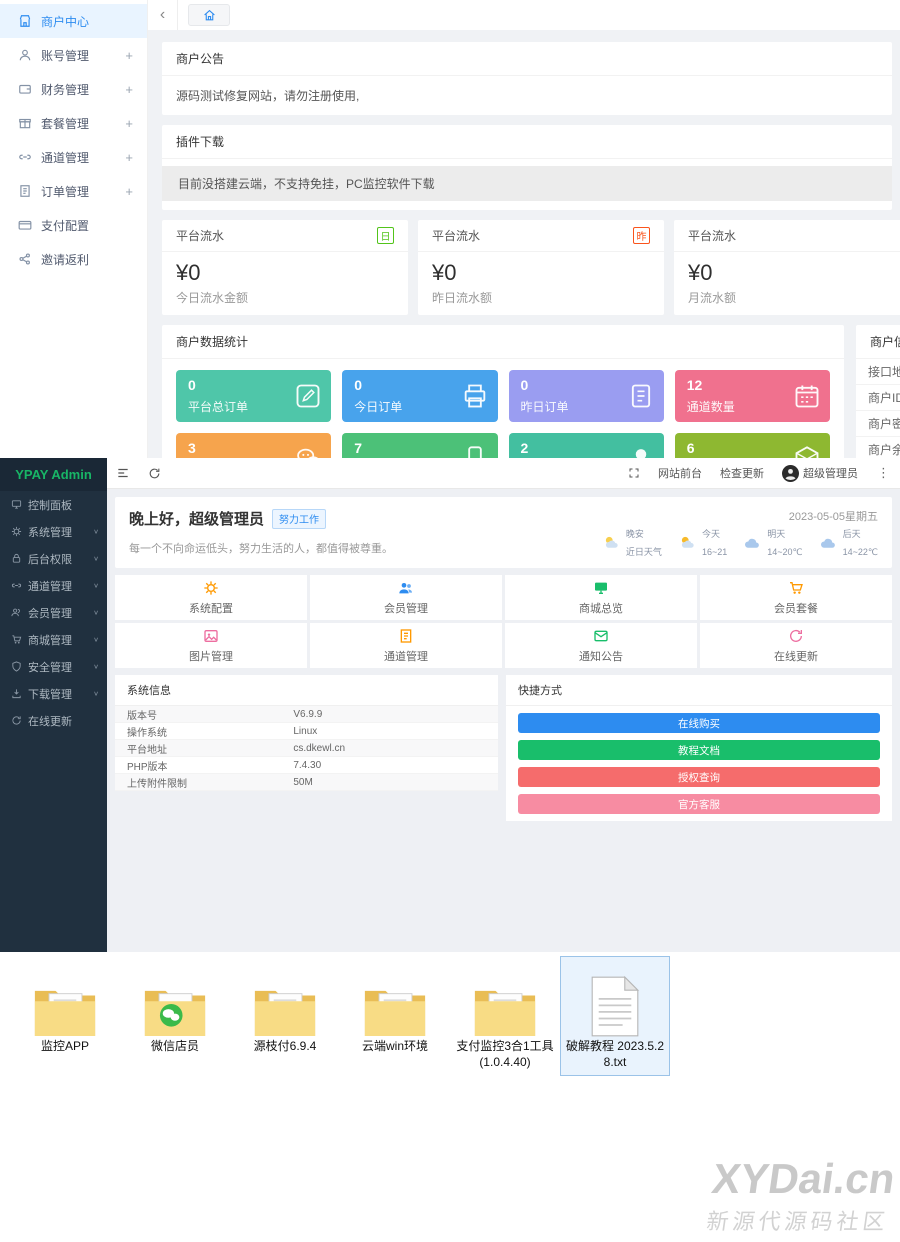 This screenshot has height=1242, width=900. Describe the element at coordinates (699, 777) in the screenshot. I see `license-query-button: 授权查询` at that location.